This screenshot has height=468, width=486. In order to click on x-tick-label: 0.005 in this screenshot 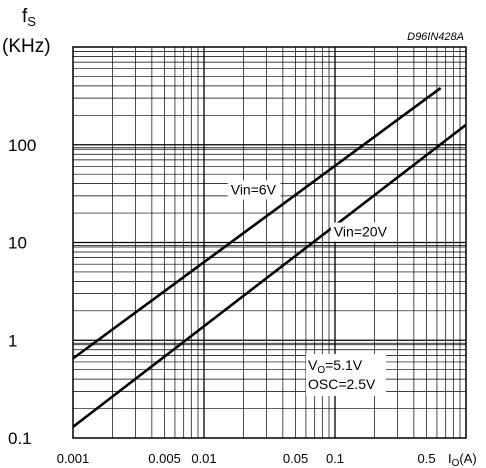, I will do `click(164, 458)`.